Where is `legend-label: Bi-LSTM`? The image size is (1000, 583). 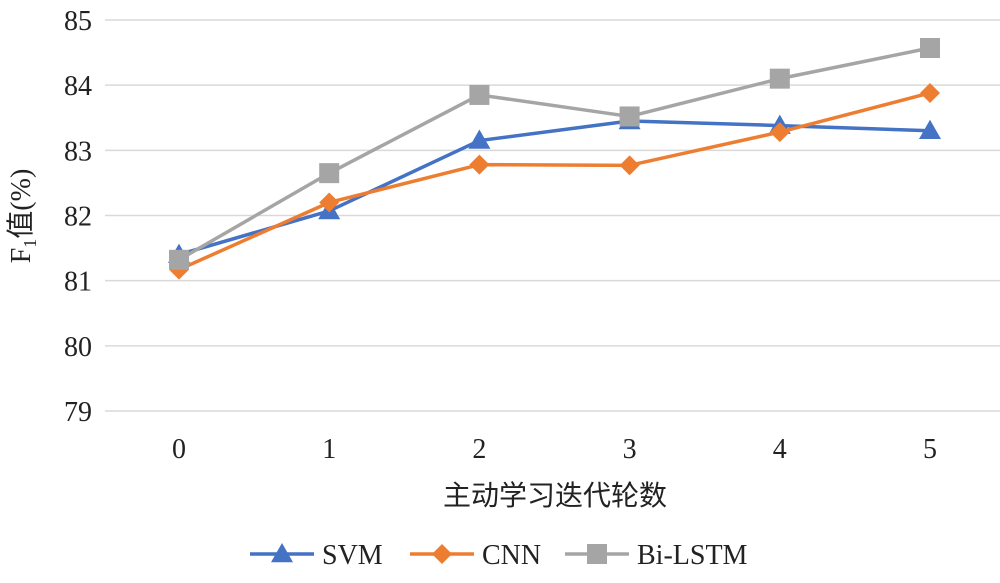
legend-label: Bi-LSTM is located at coordinates (692, 555).